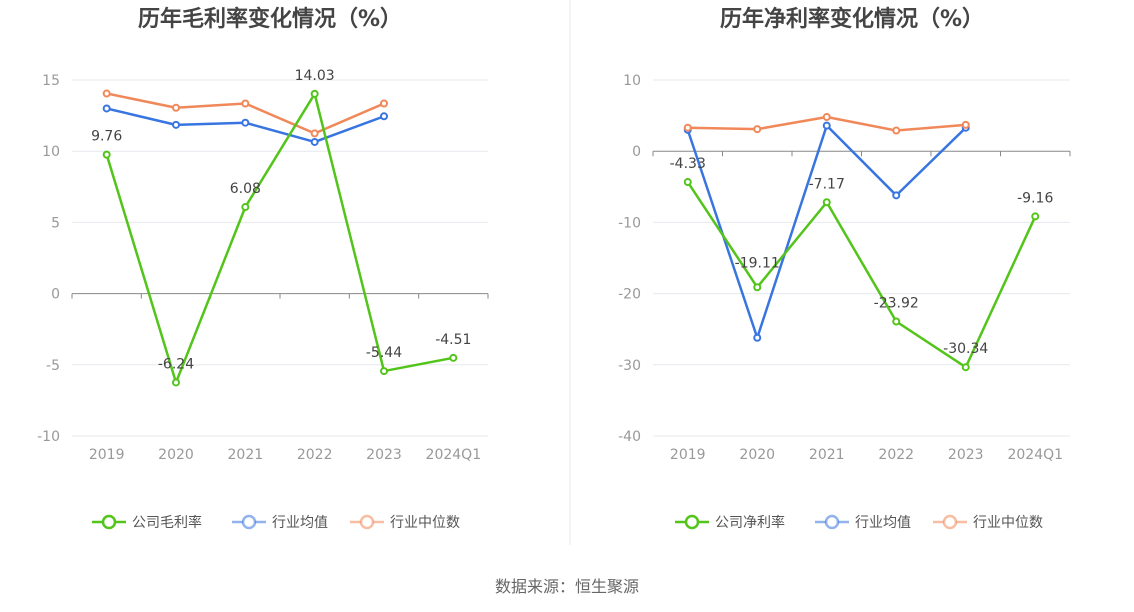 This screenshot has height=612, width=1134. Describe the element at coordinates (629, 366) in the screenshot. I see `y-tick-label: -30` at that location.